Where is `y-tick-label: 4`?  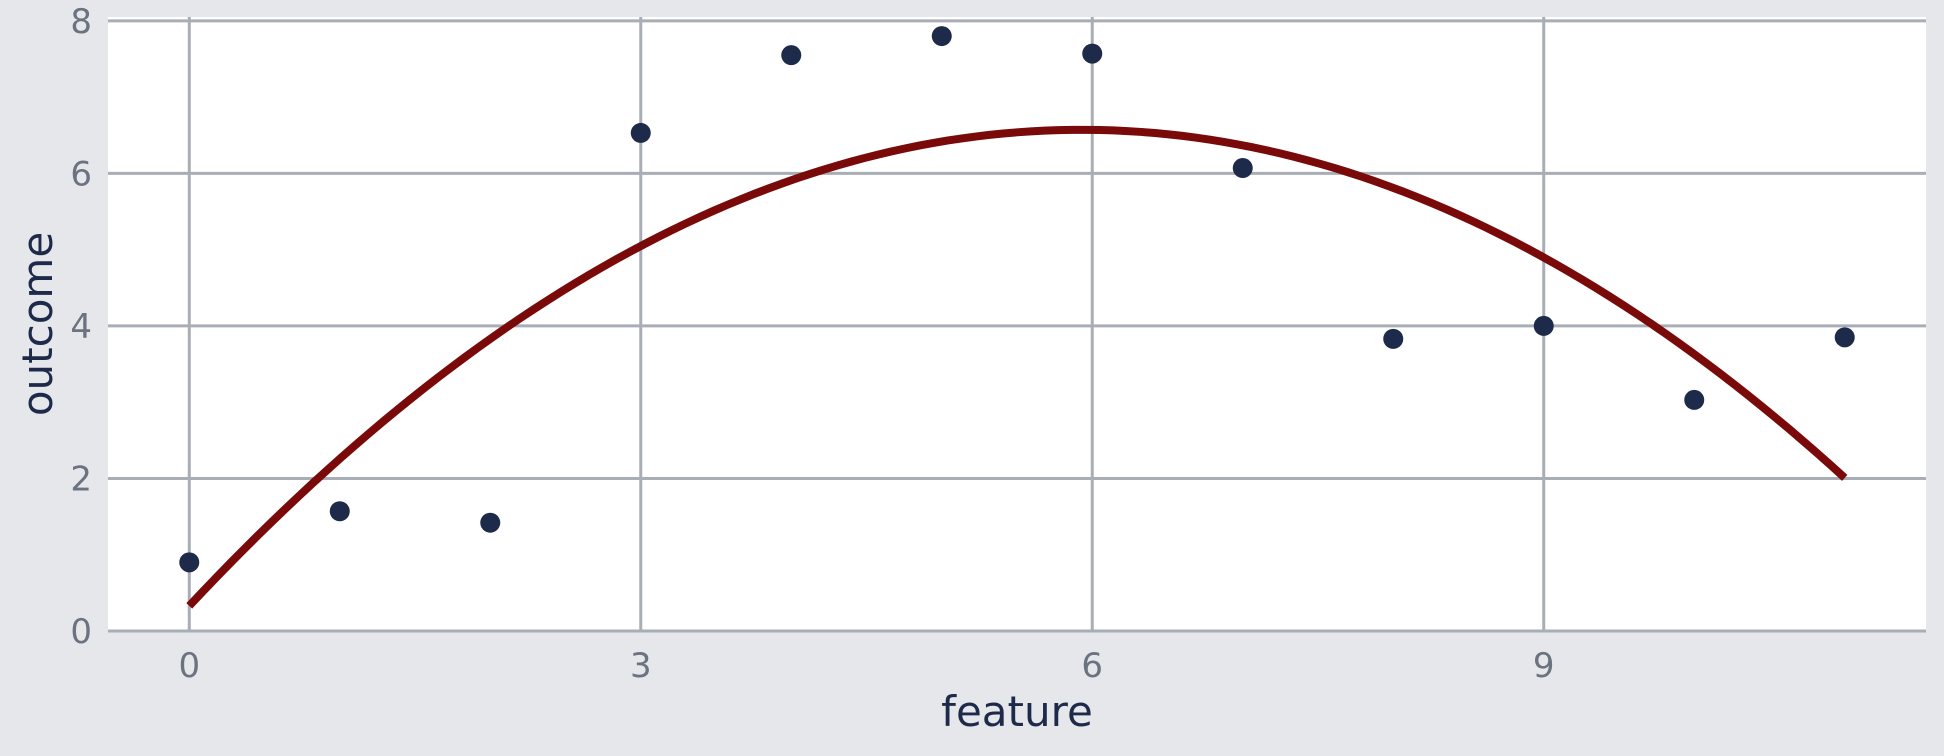 y-tick-label: 4 is located at coordinates (81, 327).